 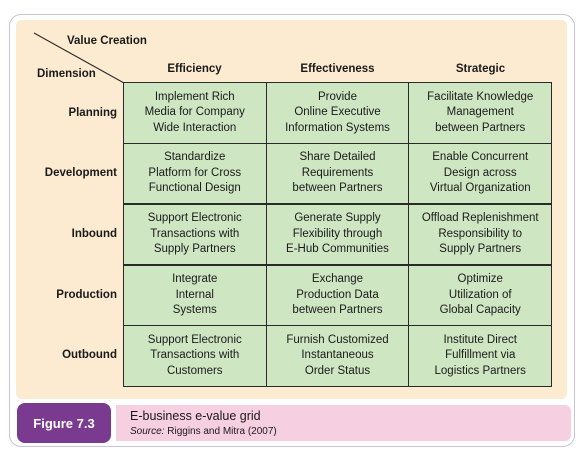 What do you see at coordinates (220, 431) in the screenshot?
I see `caption-source-text: Riggins and Mitra (2007)` at bounding box center [220, 431].